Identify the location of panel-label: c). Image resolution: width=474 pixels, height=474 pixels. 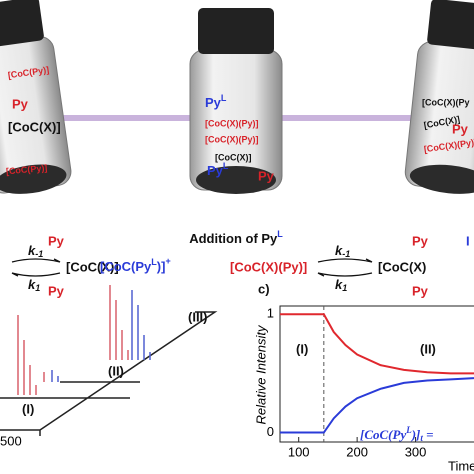
(264, 288).